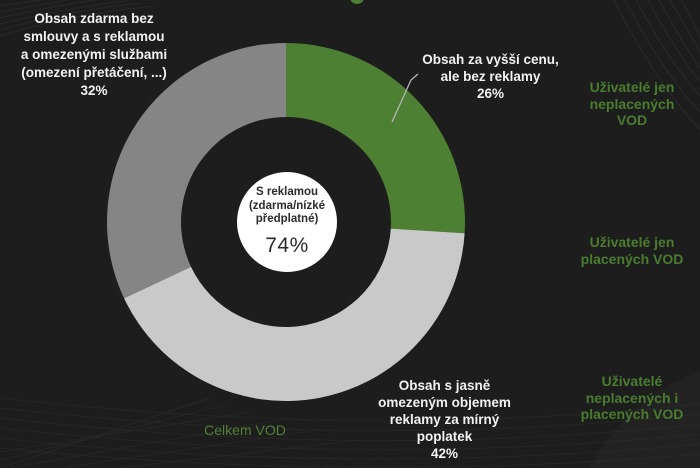 The height and width of the screenshot is (468, 700). Describe the element at coordinates (405, 98) in the screenshot. I see `leader-line` at that location.